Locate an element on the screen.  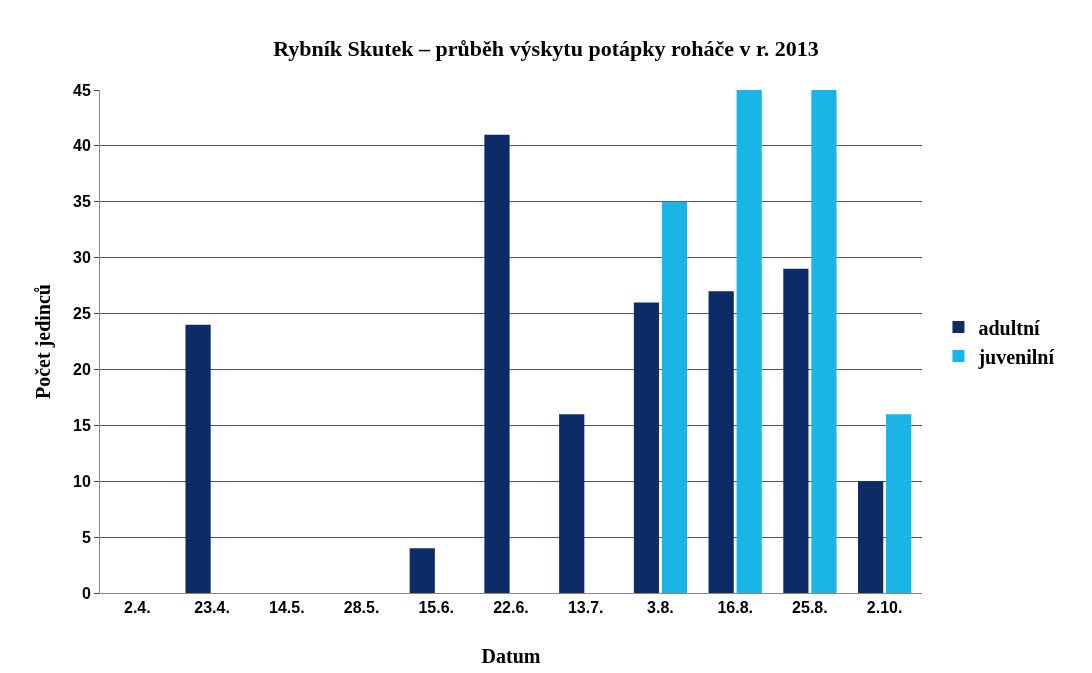
x-tick-label: 28.5. is located at coordinates (361, 608).